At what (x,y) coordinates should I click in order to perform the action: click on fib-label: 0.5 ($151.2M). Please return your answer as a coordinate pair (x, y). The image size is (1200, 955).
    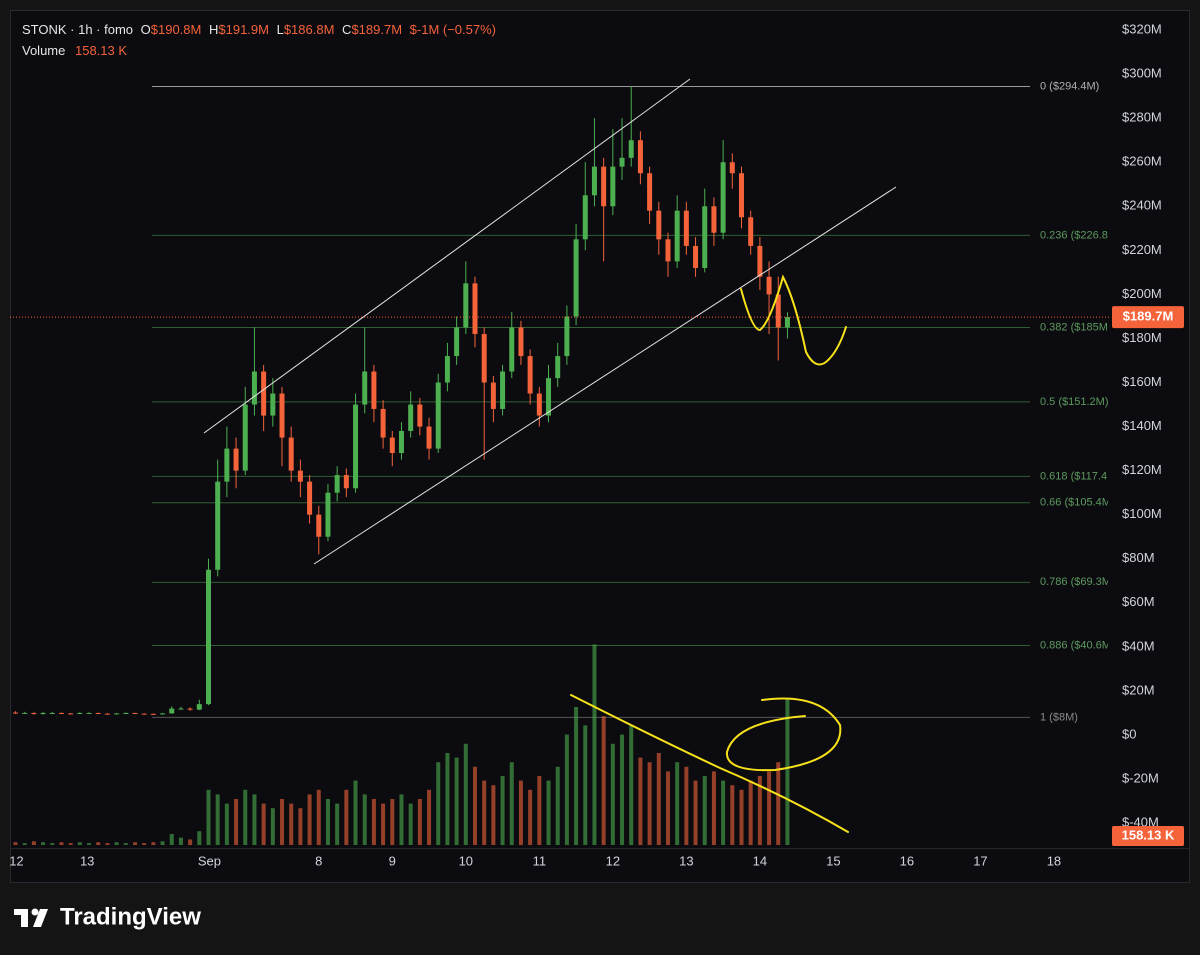
    Looking at the image, I should click on (1074, 402).